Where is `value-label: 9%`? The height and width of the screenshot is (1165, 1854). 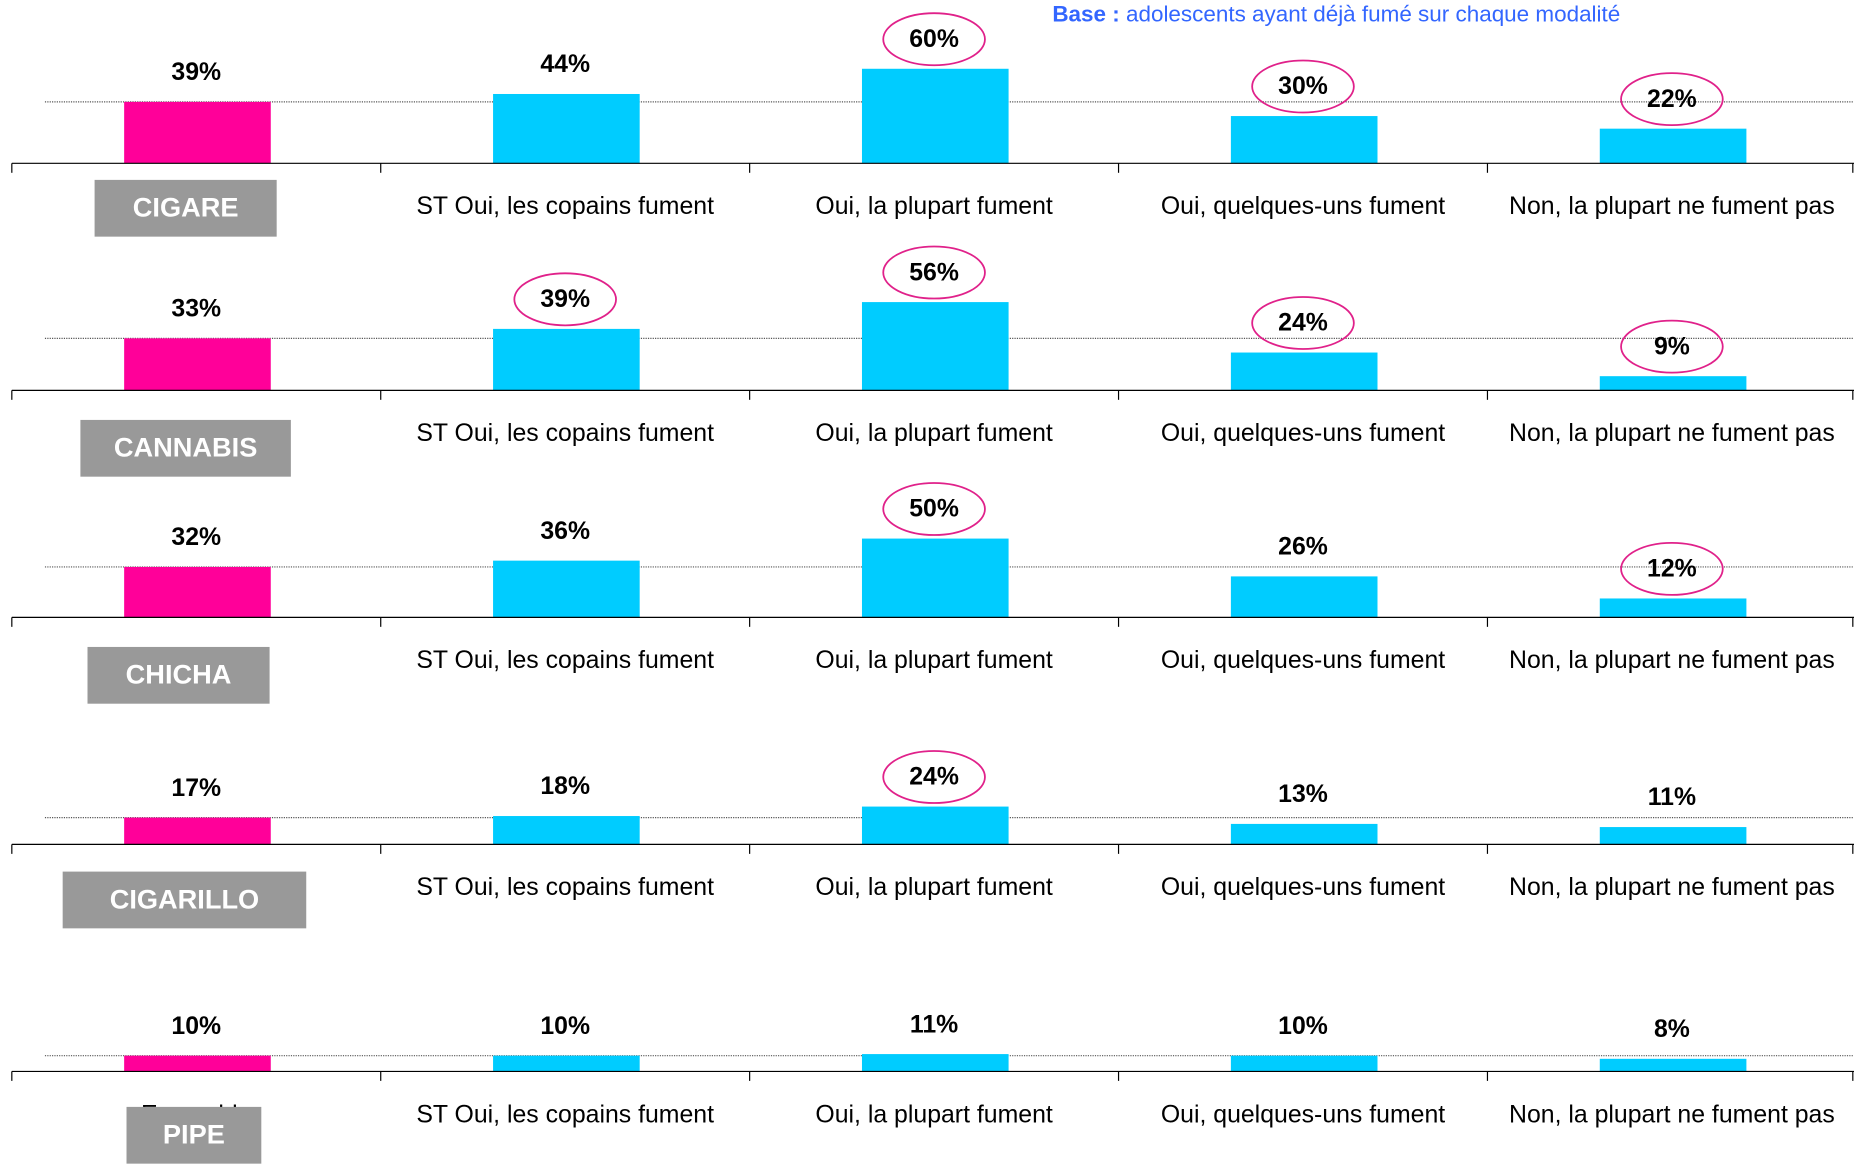 value-label: 9% is located at coordinates (1672, 346).